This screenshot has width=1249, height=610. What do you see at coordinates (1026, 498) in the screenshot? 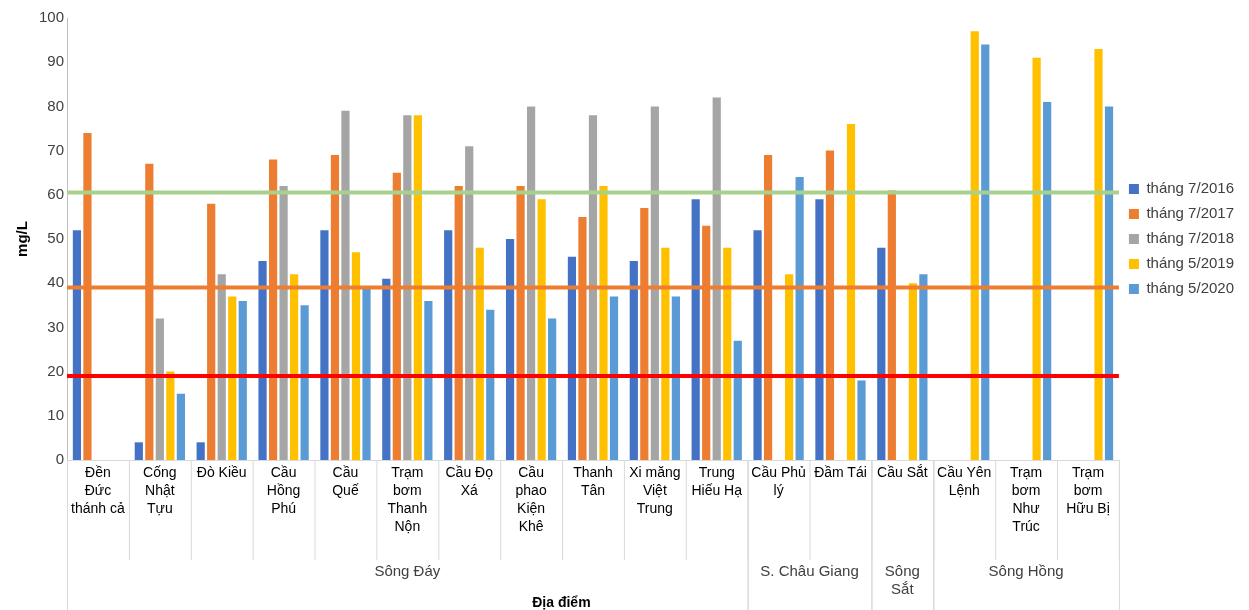
I see `x-tick-label: Trạm bơm Như Trúc` at bounding box center [1026, 498].